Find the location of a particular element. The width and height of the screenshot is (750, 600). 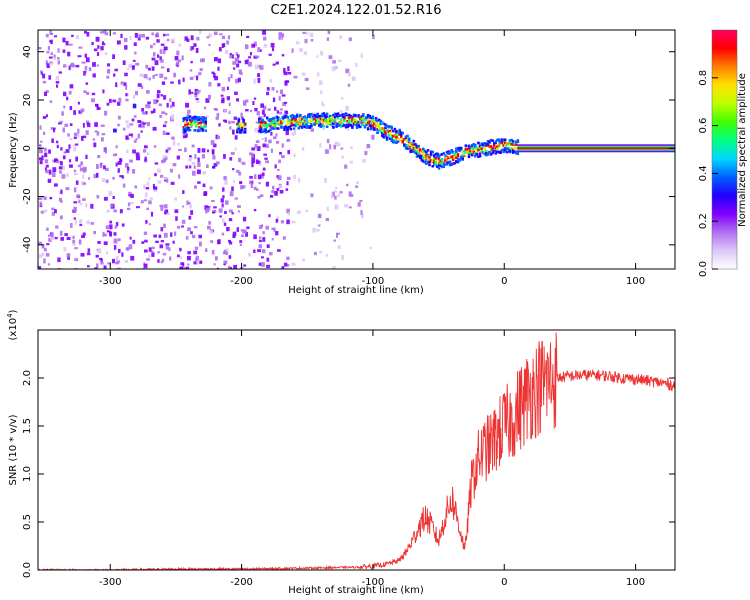

y-tick-label: 20 is located at coordinates (27, 100).